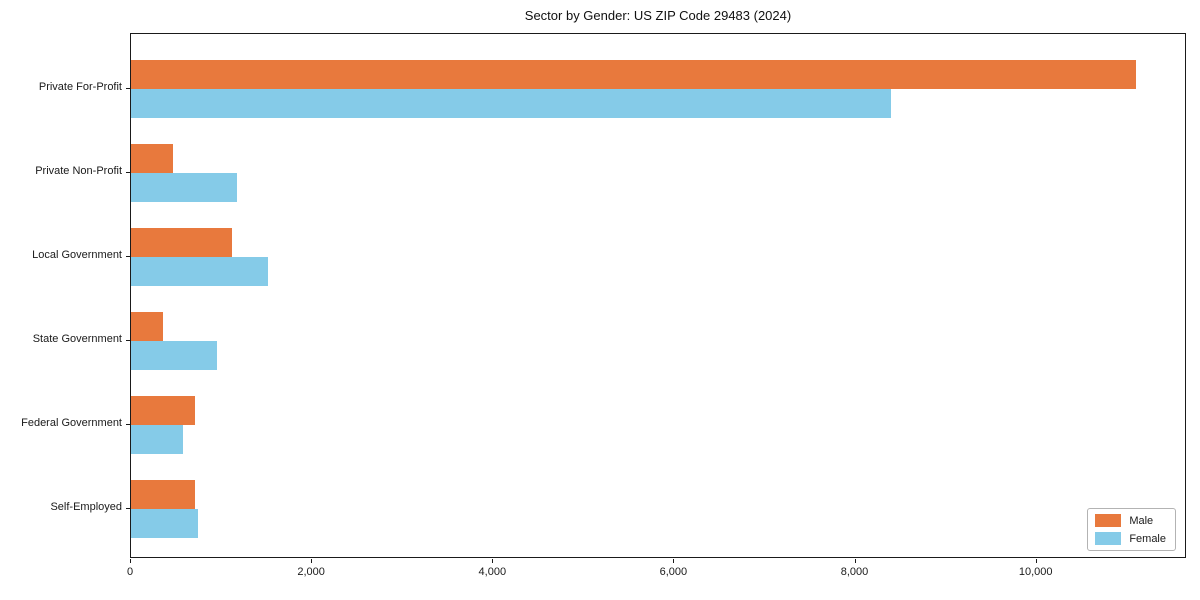  What do you see at coordinates (163, 410) in the screenshot?
I see `bar-male-federal-government` at bounding box center [163, 410].